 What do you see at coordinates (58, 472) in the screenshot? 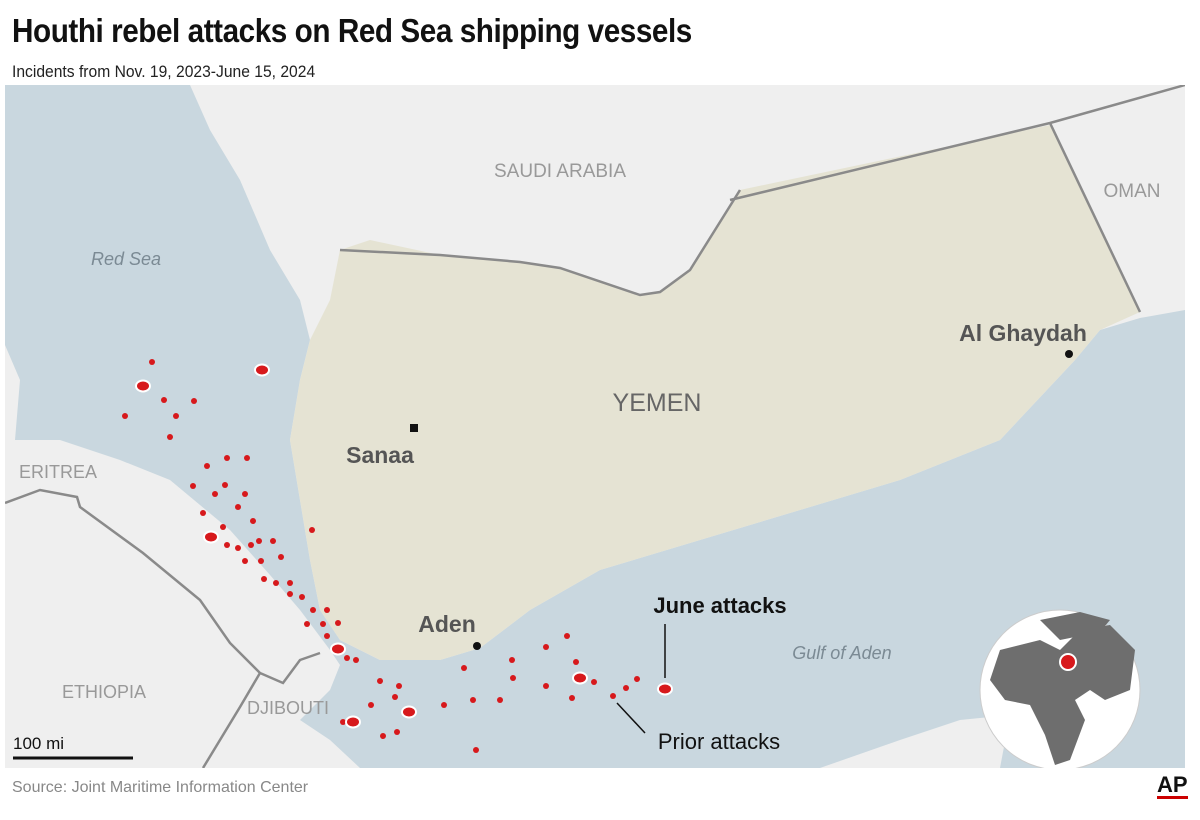
I see `label-eritrea: ERITREA` at bounding box center [58, 472].